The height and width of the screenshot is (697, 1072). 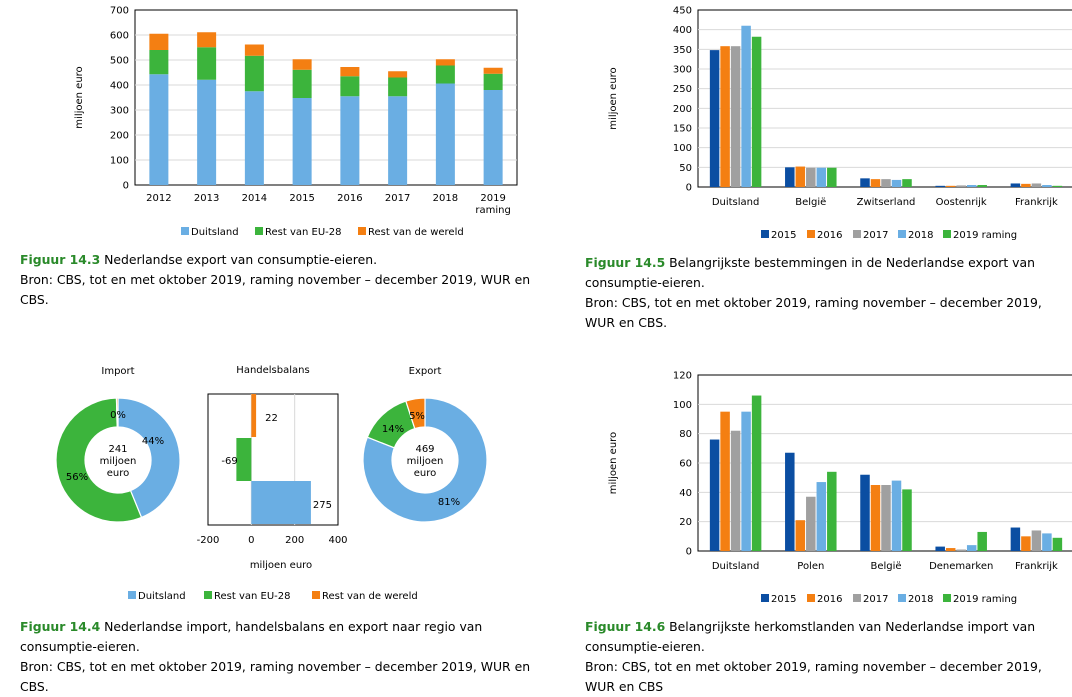 What do you see at coordinates (60, 259) in the screenshot?
I see `caption-label: Figuur 14.3` at bounding box center [60, 259].